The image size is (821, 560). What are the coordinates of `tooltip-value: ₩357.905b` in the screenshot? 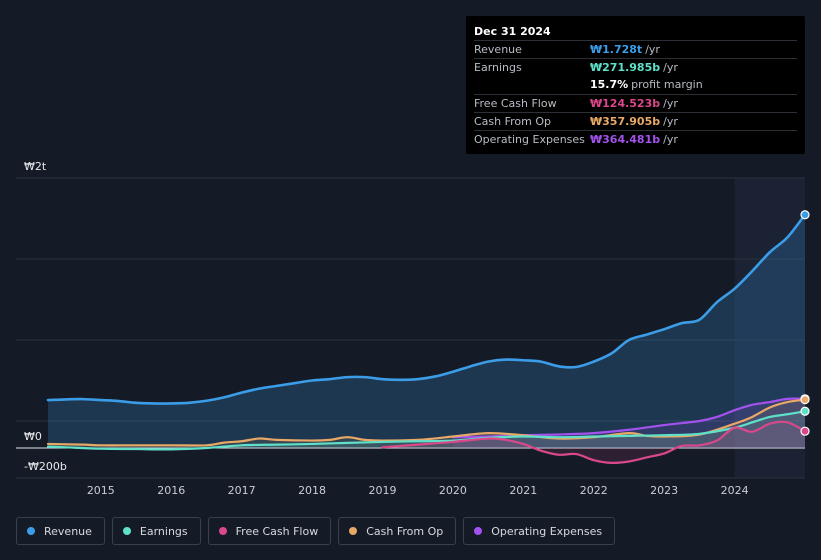 It's located at (625, 121).